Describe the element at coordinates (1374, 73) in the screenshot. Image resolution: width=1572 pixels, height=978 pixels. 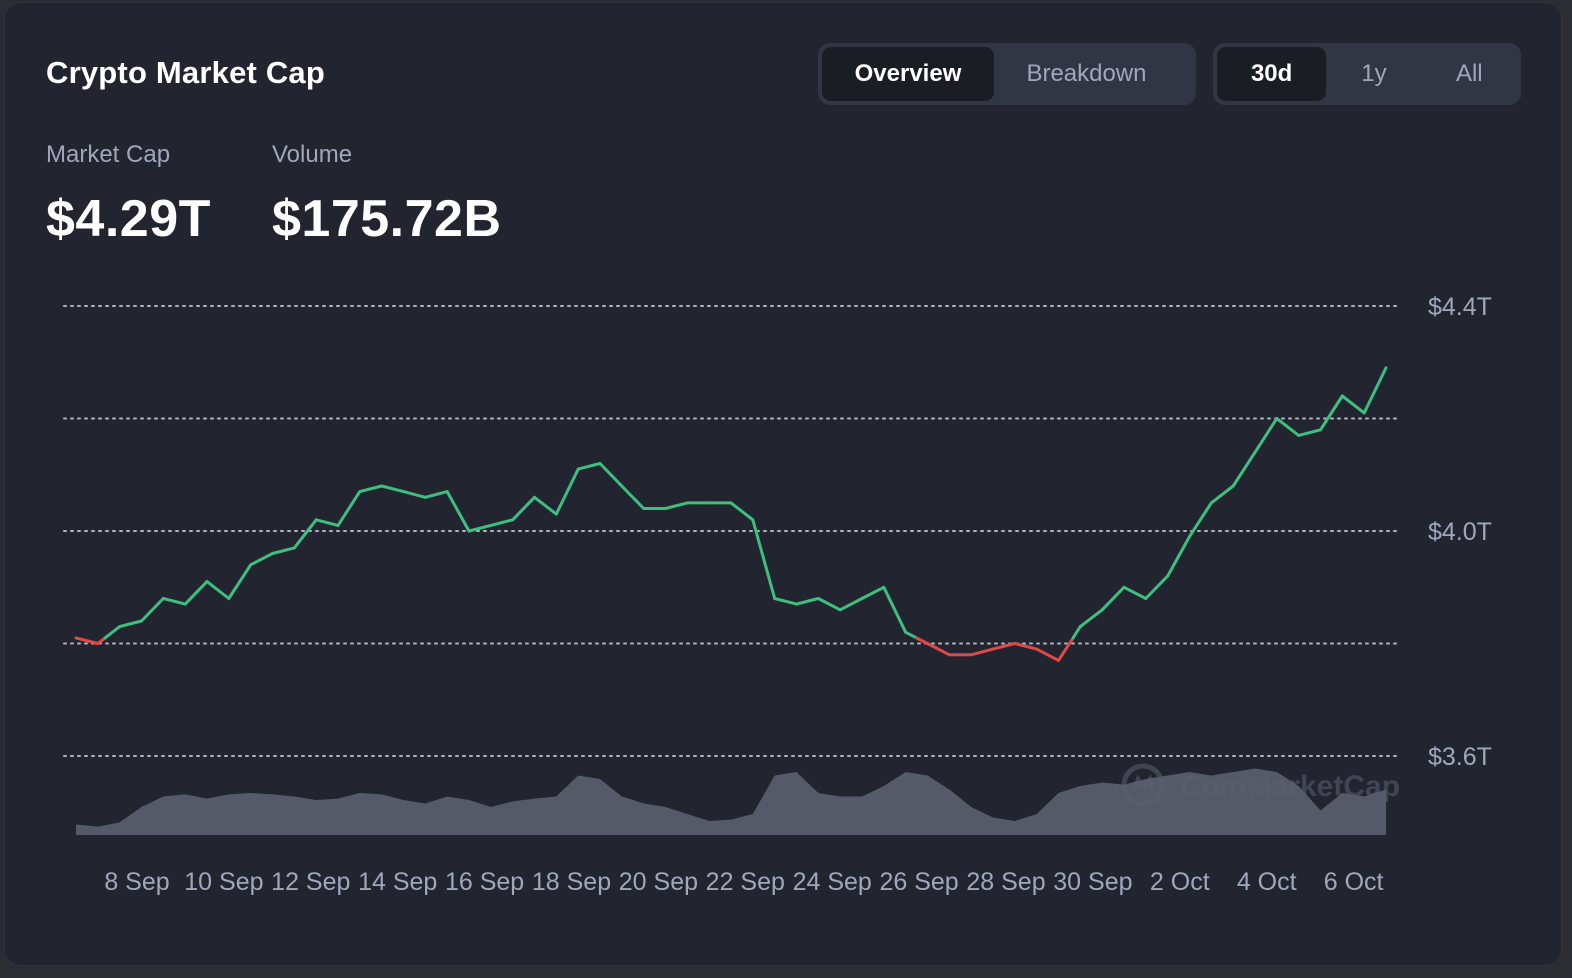
I see `range-1y: 1y` at that location.